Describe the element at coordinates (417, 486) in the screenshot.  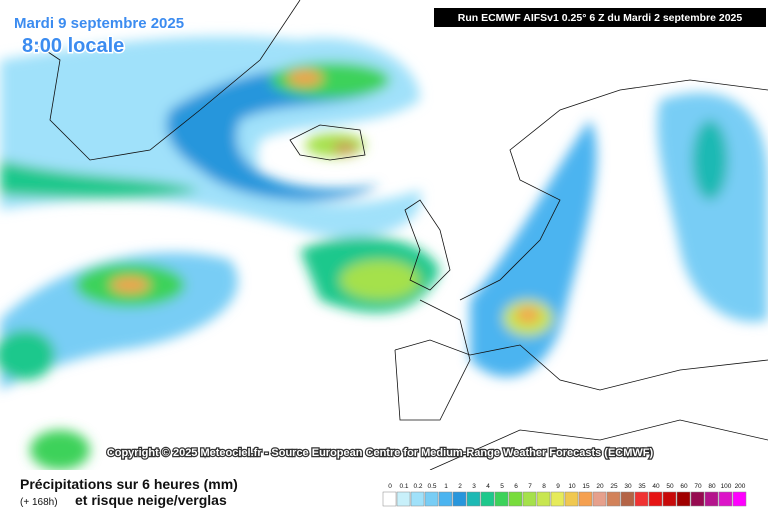
I see `level-label: 0.2` at that location.